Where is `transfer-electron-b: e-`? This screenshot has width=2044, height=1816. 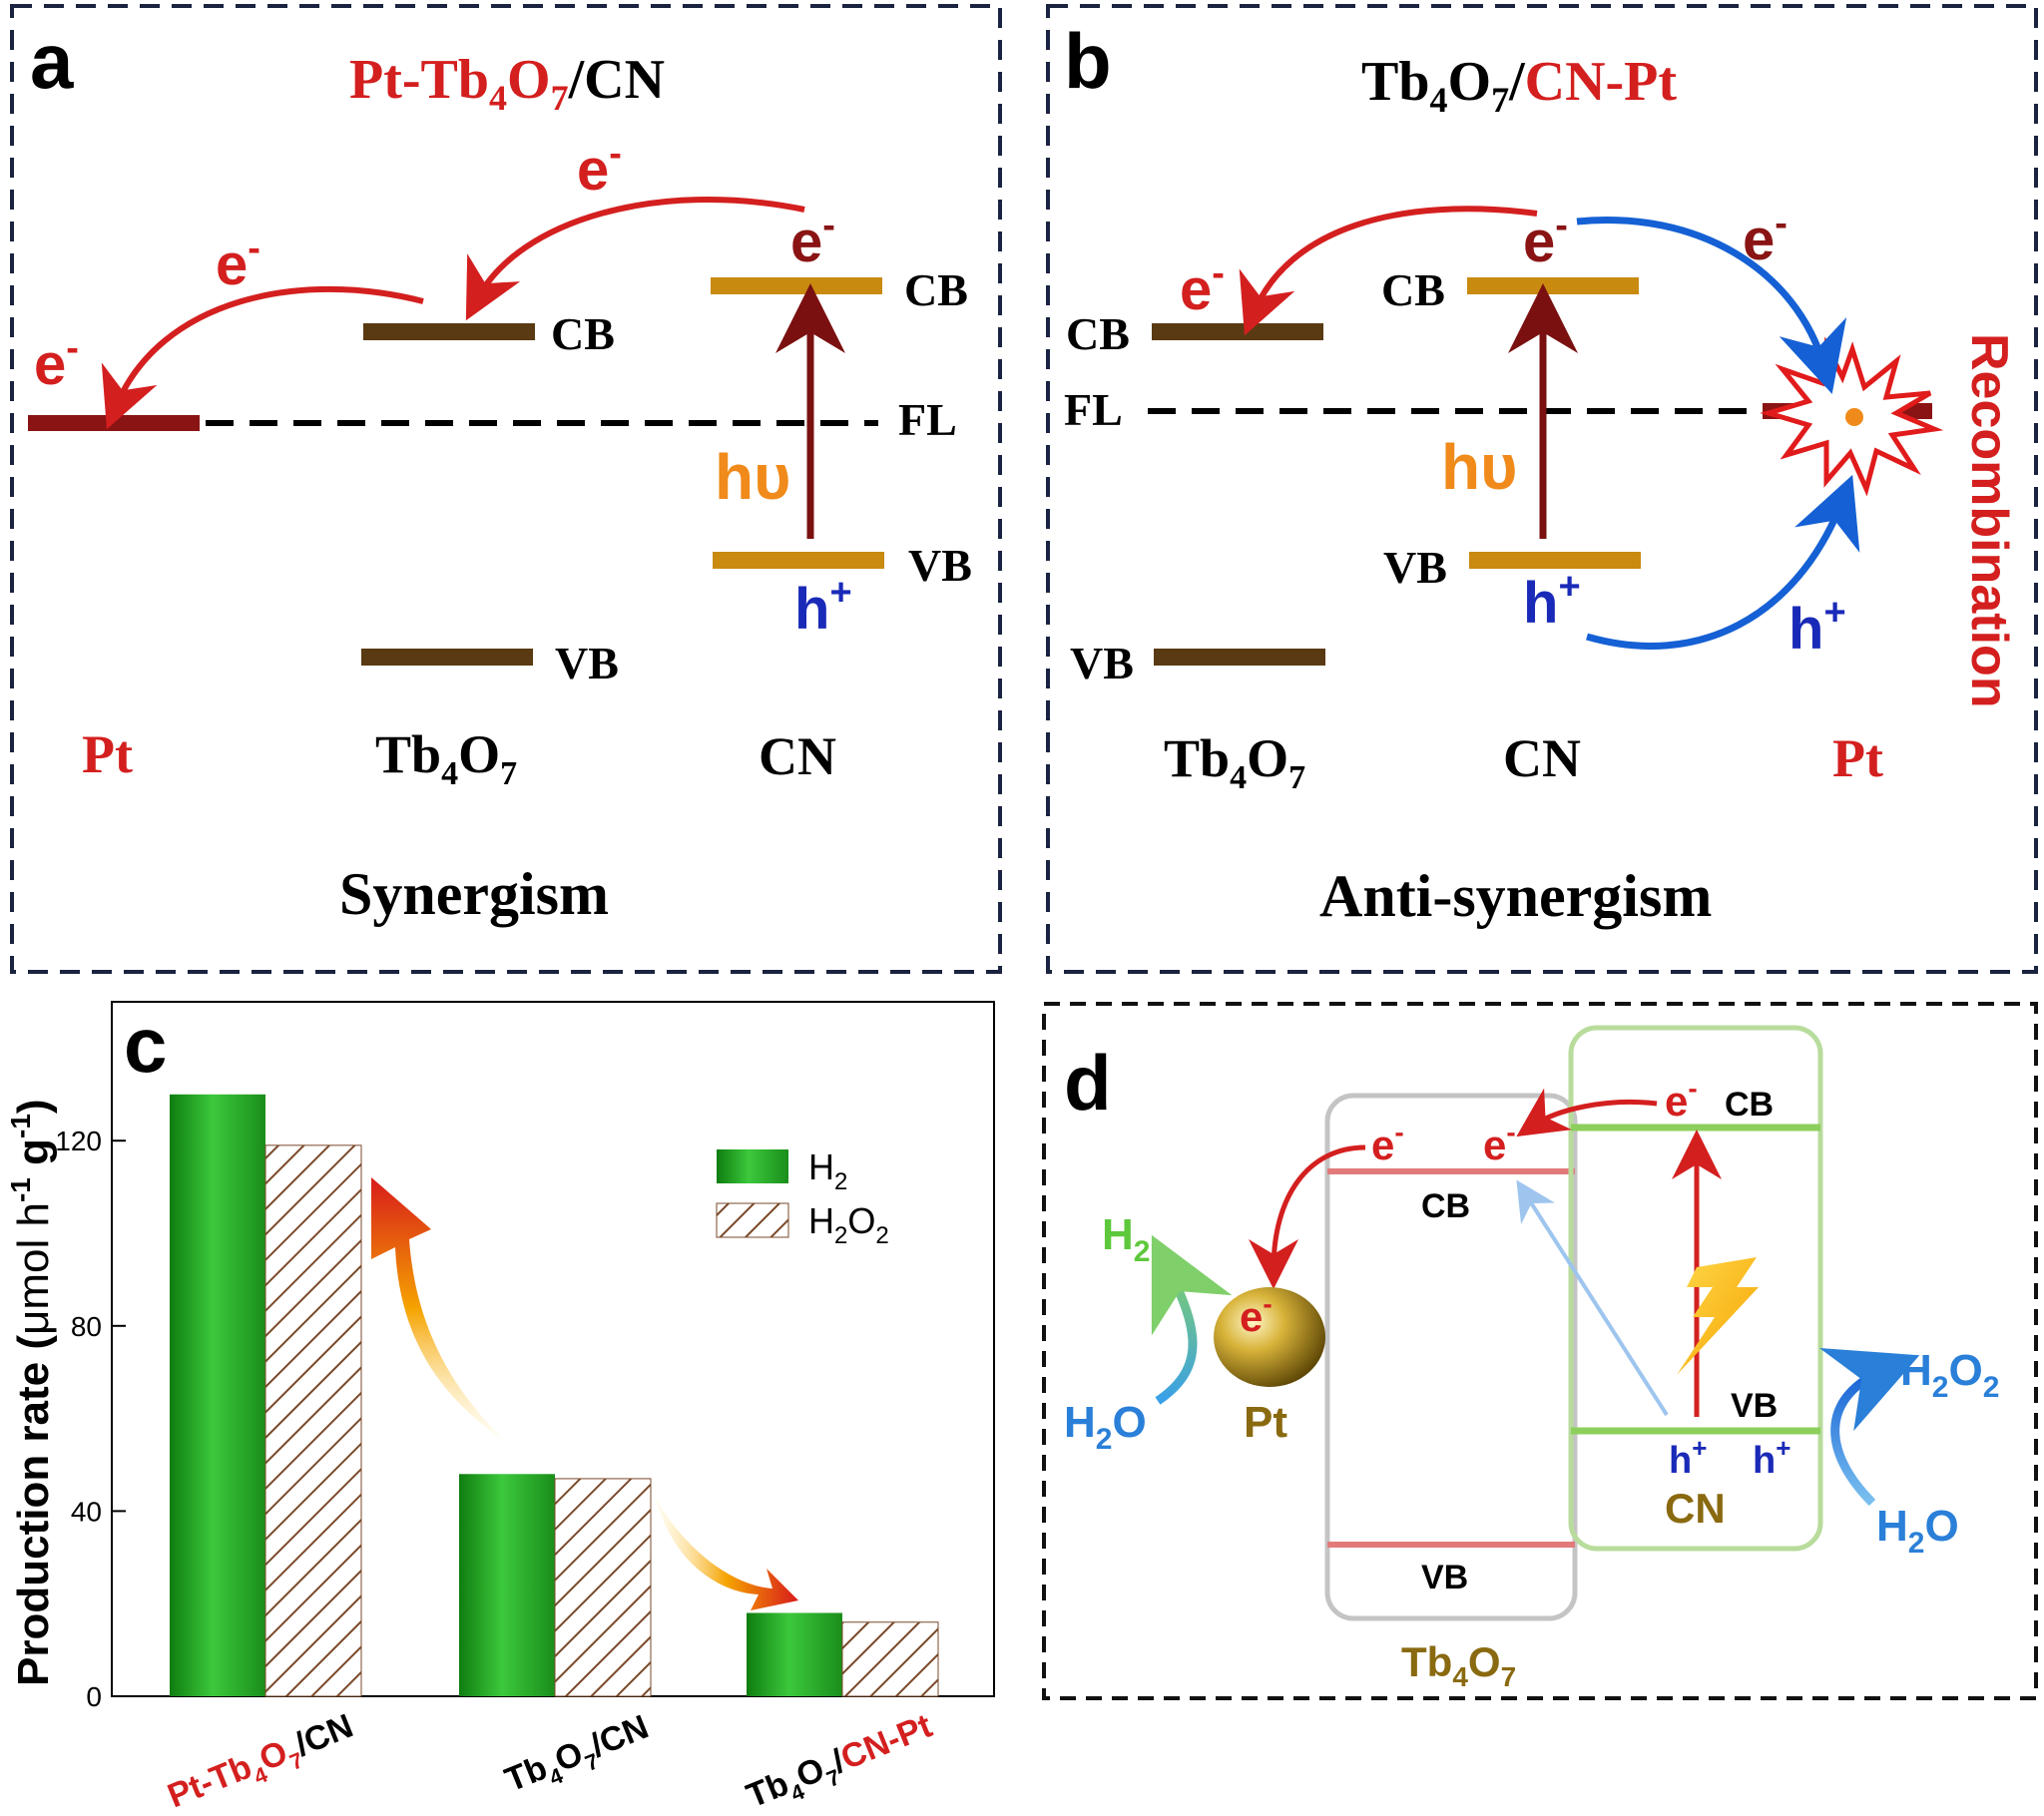 transfer-electron-b: e- is located at coordinates (1202, 287).